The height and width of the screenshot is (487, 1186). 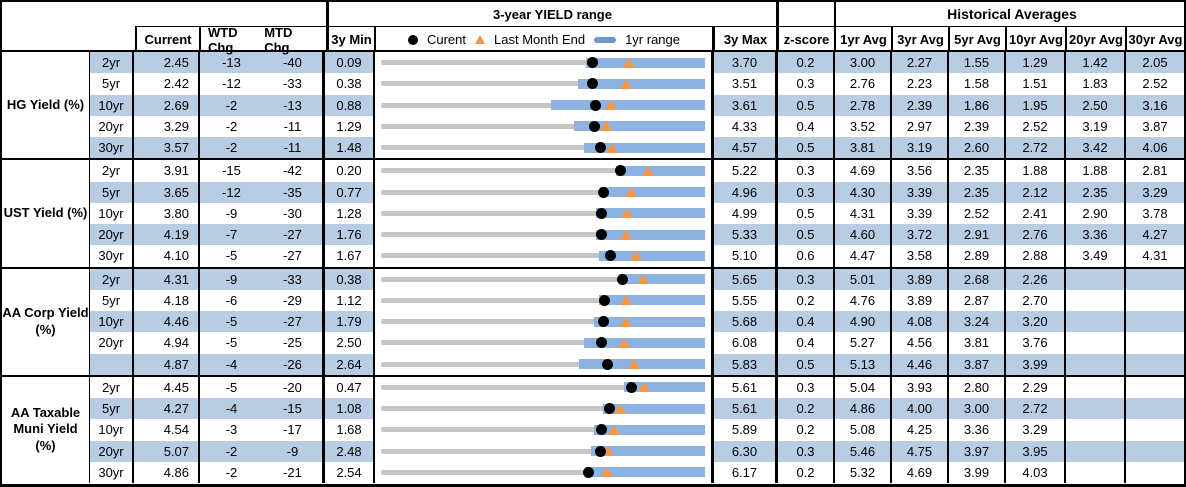 What do you see at coordinates (46, 321) in the screenshot?
I see `group-label: AA Corp Yield (%)` at bounding box center [46, 321].